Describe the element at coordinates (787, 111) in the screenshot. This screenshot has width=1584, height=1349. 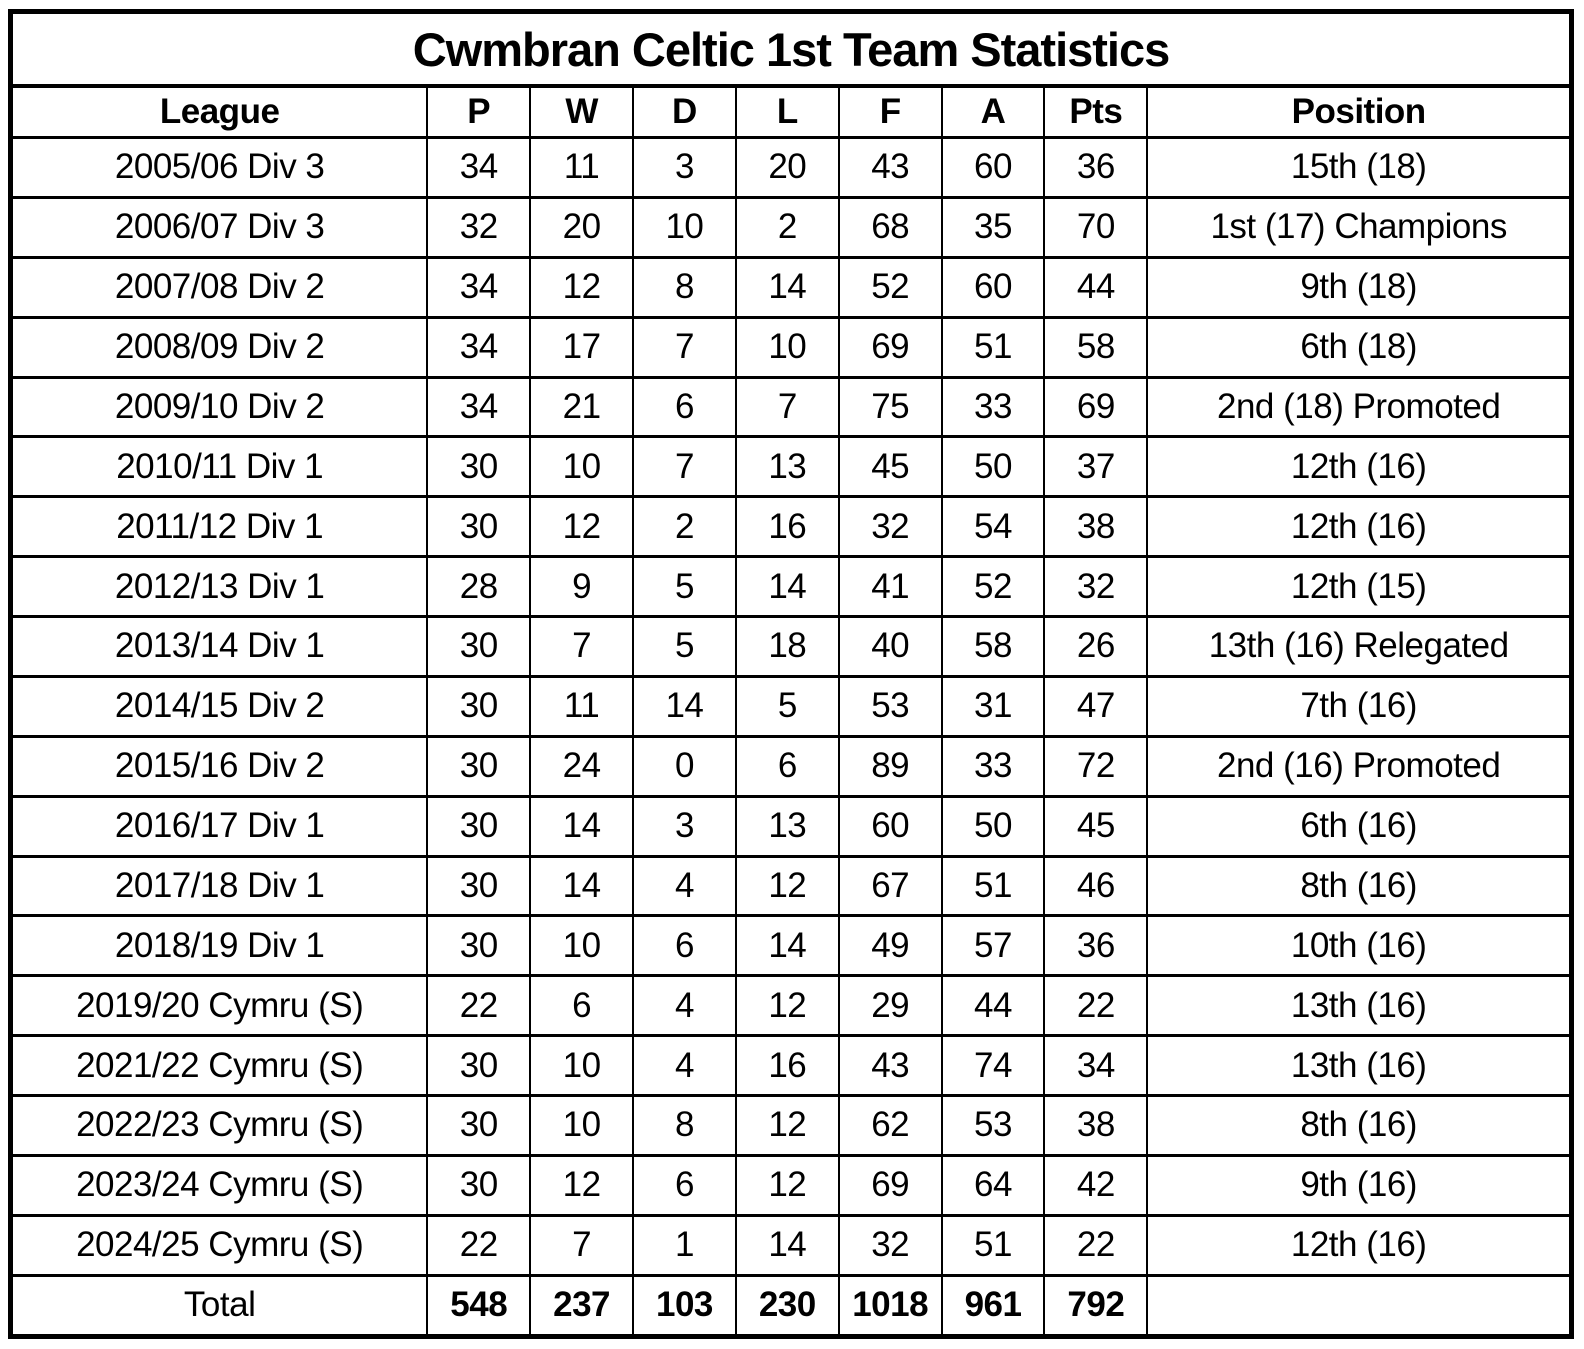
I see `column-header-l: L` at that location.